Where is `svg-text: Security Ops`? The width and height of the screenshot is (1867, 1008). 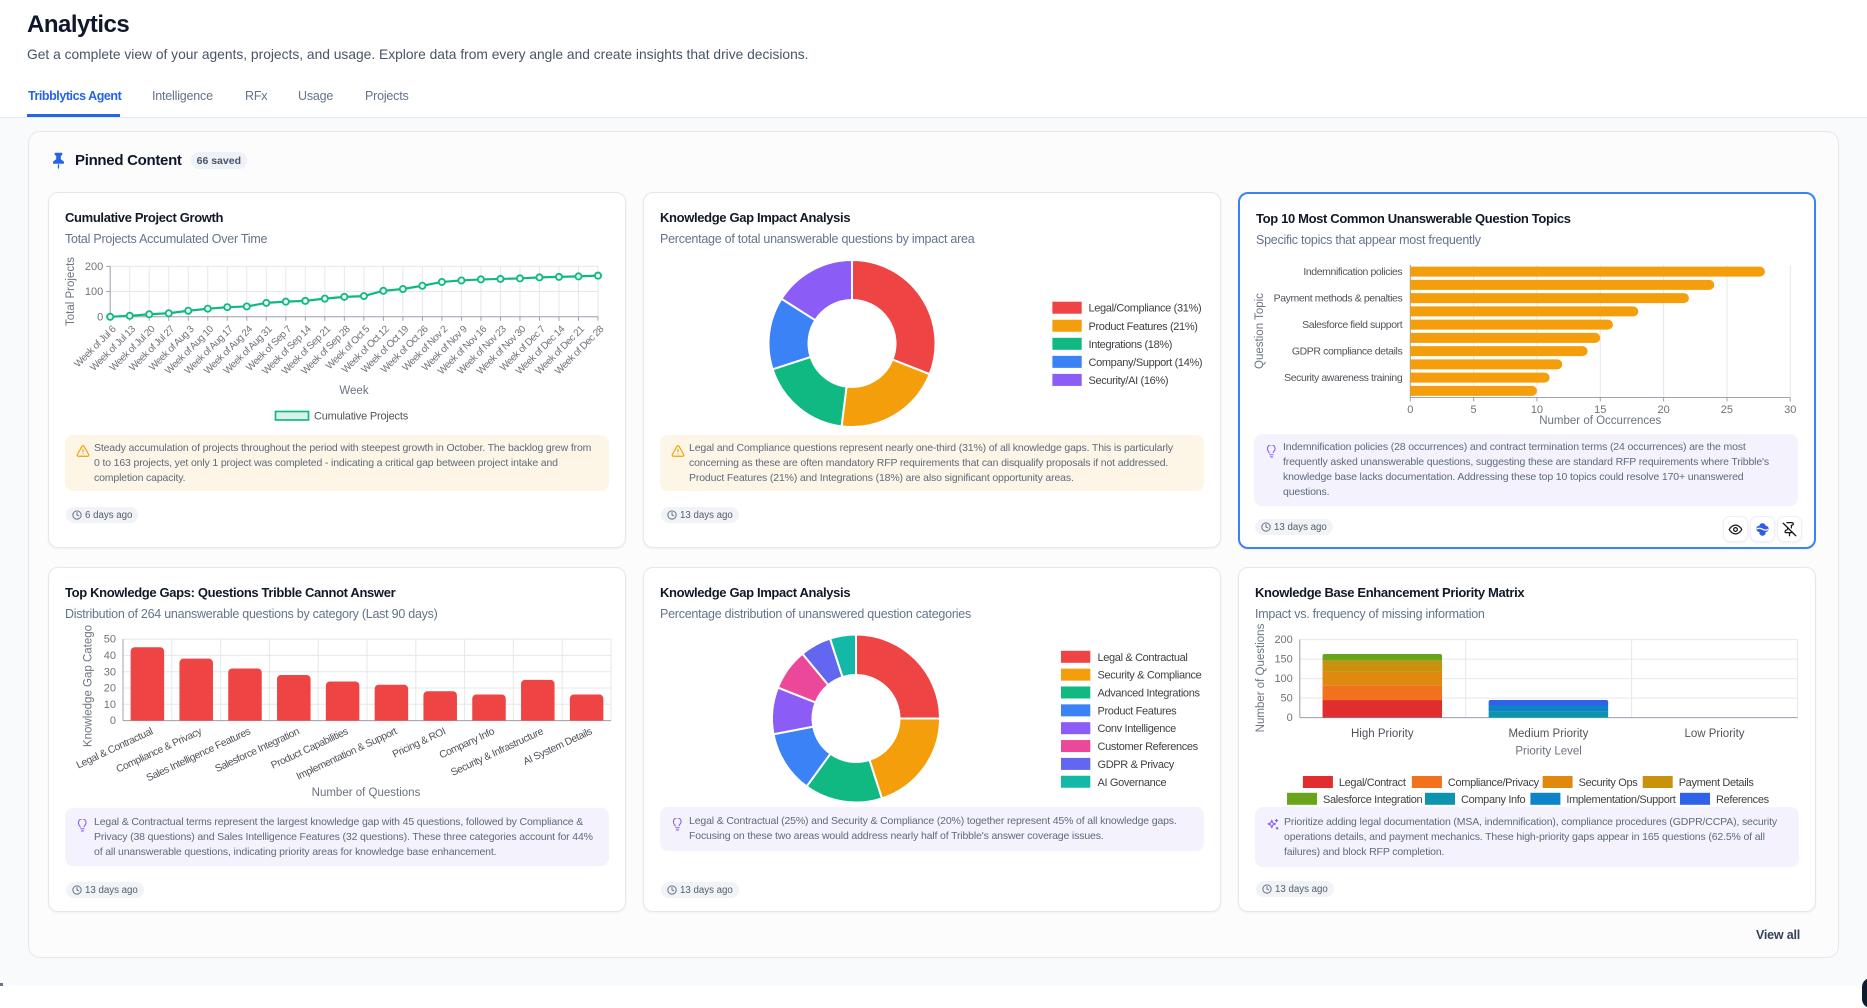
svg-text: Security Ops is located at coordinates (1609, 783).